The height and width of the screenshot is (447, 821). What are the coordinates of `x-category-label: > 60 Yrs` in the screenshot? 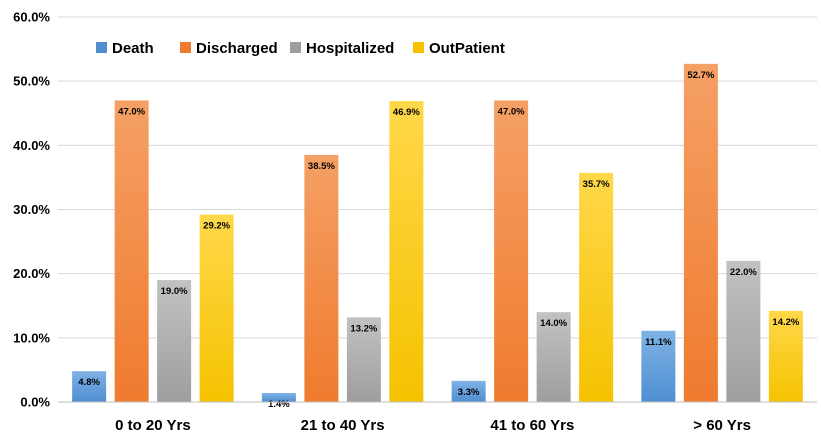 It's located at (722, 425).